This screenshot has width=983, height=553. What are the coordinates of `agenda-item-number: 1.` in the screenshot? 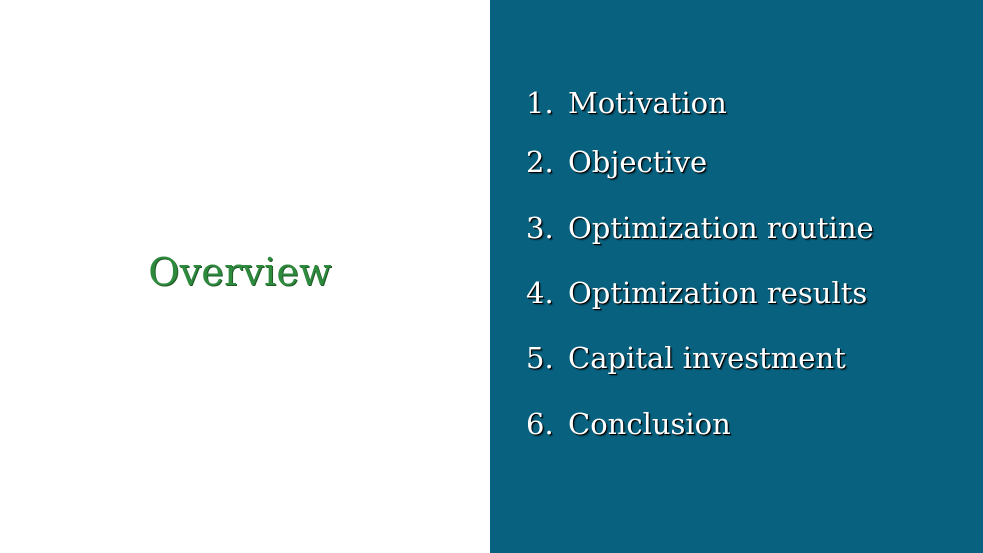 It's located at (540, 103).